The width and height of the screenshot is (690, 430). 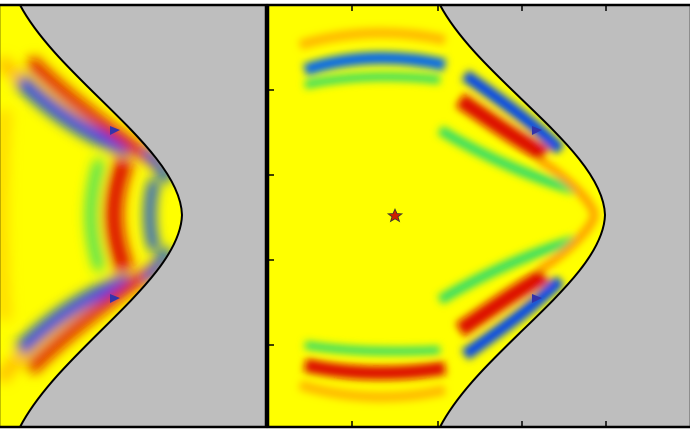 I want to click on source-marker, so click(x=395, y=215).